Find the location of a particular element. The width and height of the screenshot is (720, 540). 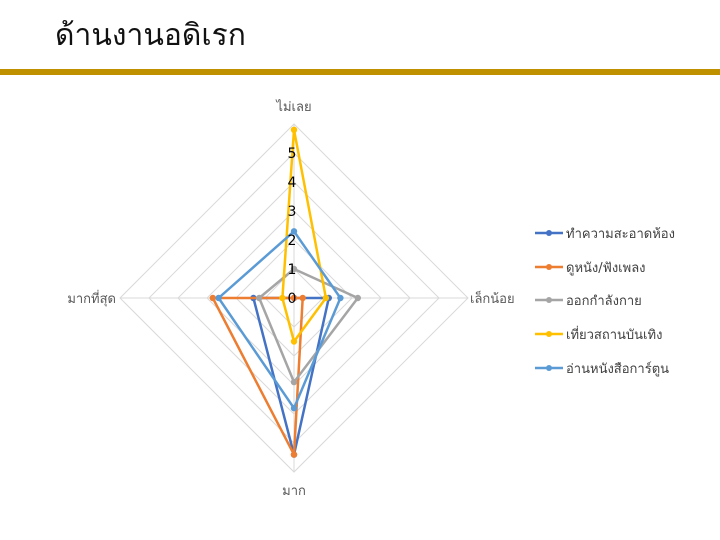

legend-label: เที่ยวสถานบันเทิง is located at coordinates (614, 334).